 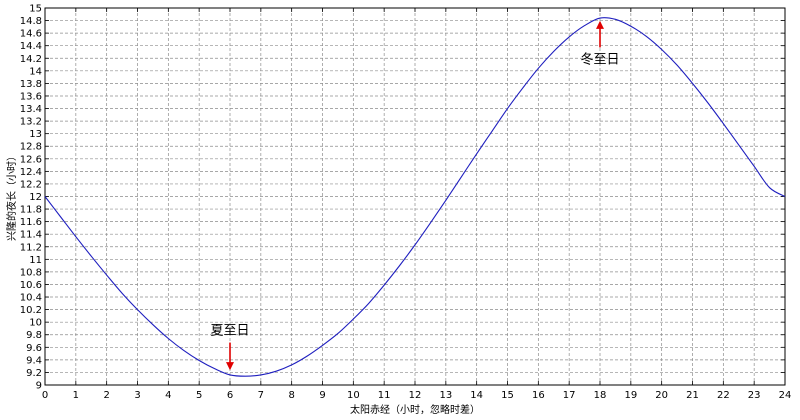 What do you see at coordinates (45, 395) in the screenshot?
I see `x-tick-label: 0` at bounding box center [45, 395].